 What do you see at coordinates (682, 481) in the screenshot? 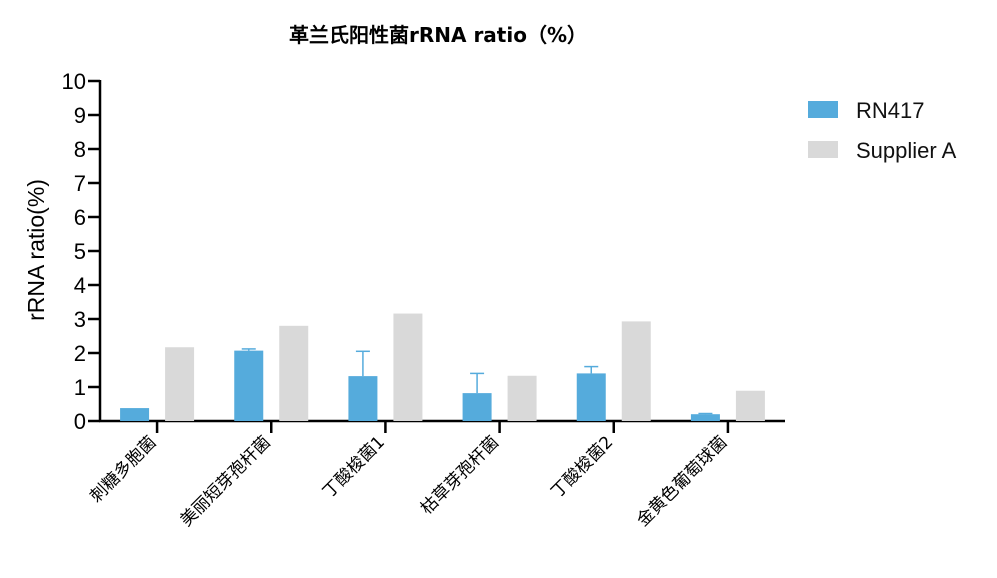
I see `x-tick-label: 金黄色葡萄球菌` at bounding box center [682, 481].